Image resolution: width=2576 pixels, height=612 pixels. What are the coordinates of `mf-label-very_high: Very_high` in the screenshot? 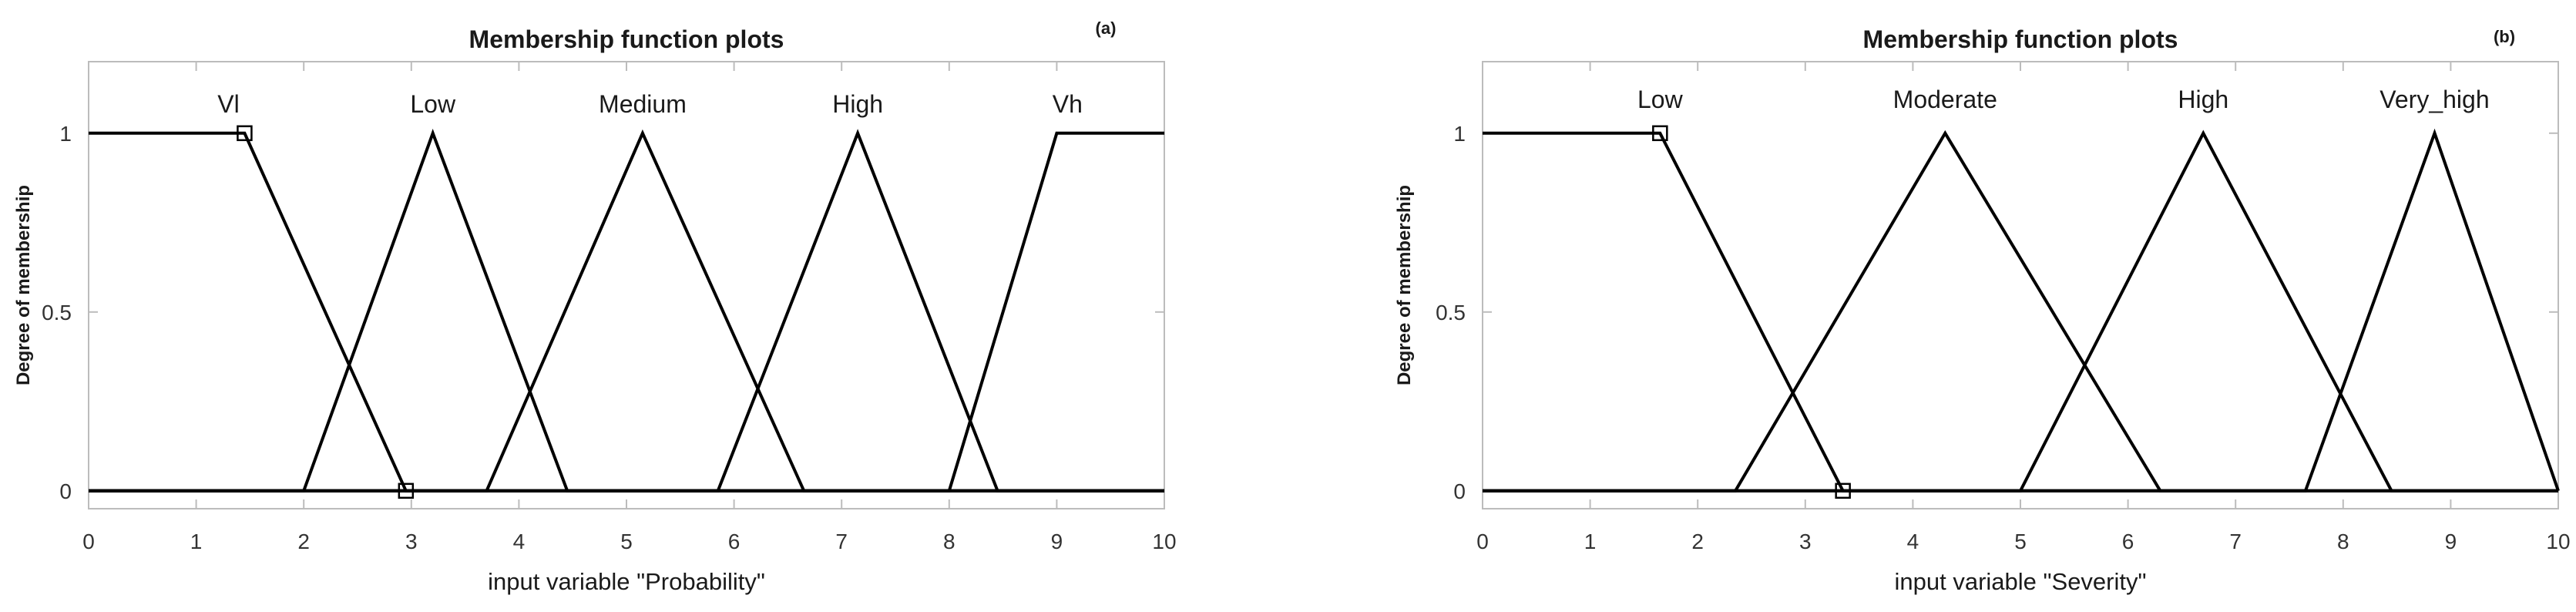 It's located at (2434, 100).